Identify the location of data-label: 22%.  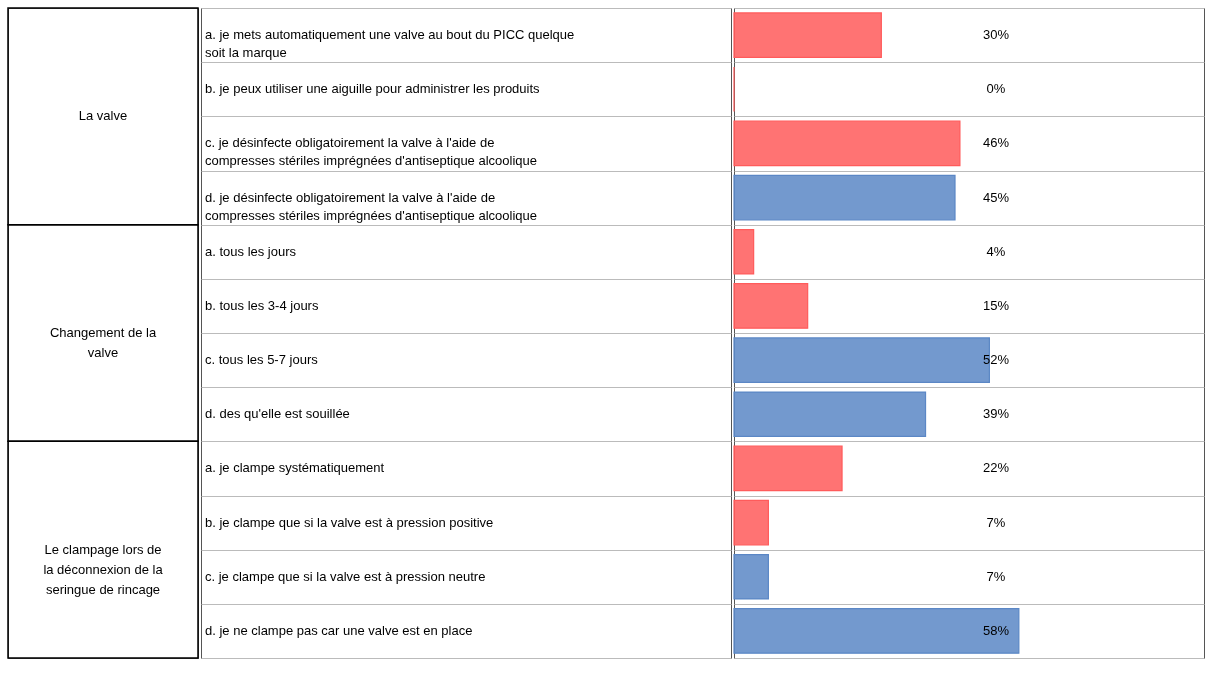
(996, 468).